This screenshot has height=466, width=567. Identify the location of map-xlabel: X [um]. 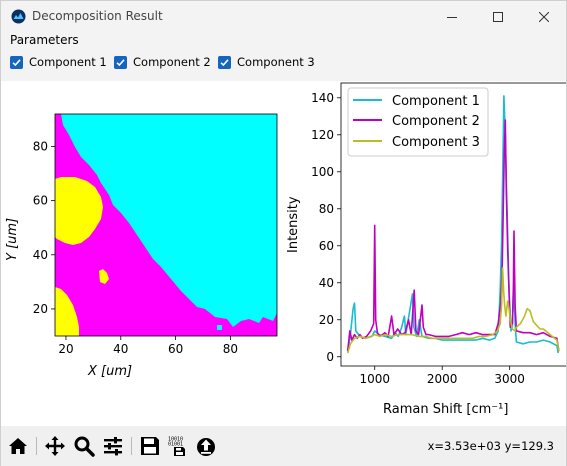
(109, 371).